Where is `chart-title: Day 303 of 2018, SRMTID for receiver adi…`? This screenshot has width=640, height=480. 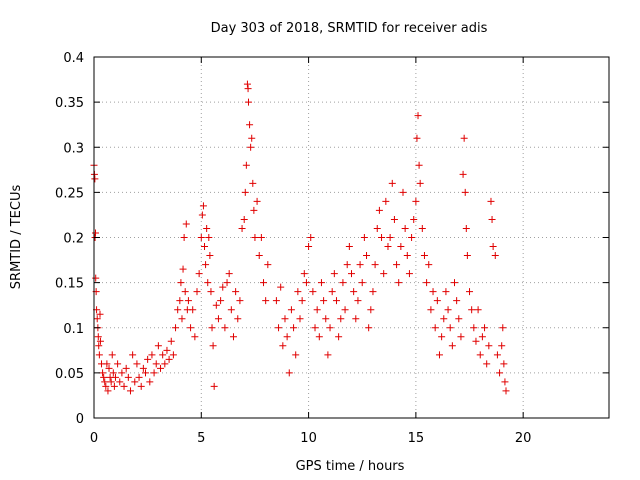
chart-title: Day 303 of 2018, SRMTID for receiver adi… is located at coordinates (349, 28).